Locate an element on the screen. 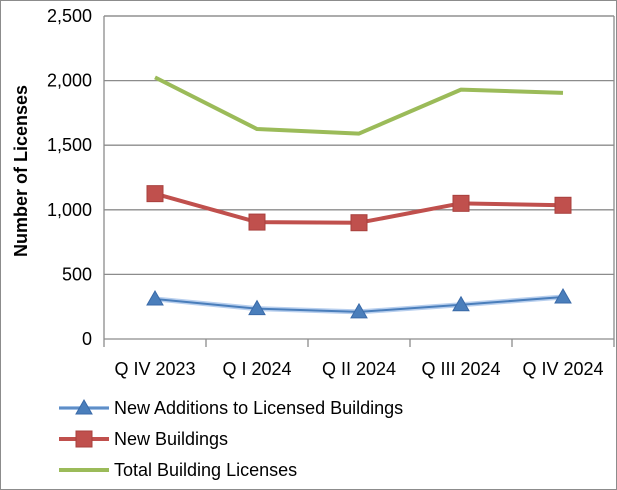 The image size is (617, 490). series-new-buildings is located at coordinates (359, 208).